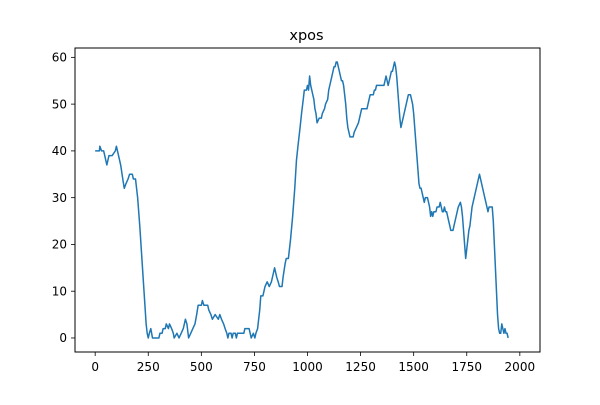 The width and height of the screenshot is (600, 405). Describe the element at coordinates (254, 367) in the screenshot. I see `x-tick-label-3: 750` at that location.